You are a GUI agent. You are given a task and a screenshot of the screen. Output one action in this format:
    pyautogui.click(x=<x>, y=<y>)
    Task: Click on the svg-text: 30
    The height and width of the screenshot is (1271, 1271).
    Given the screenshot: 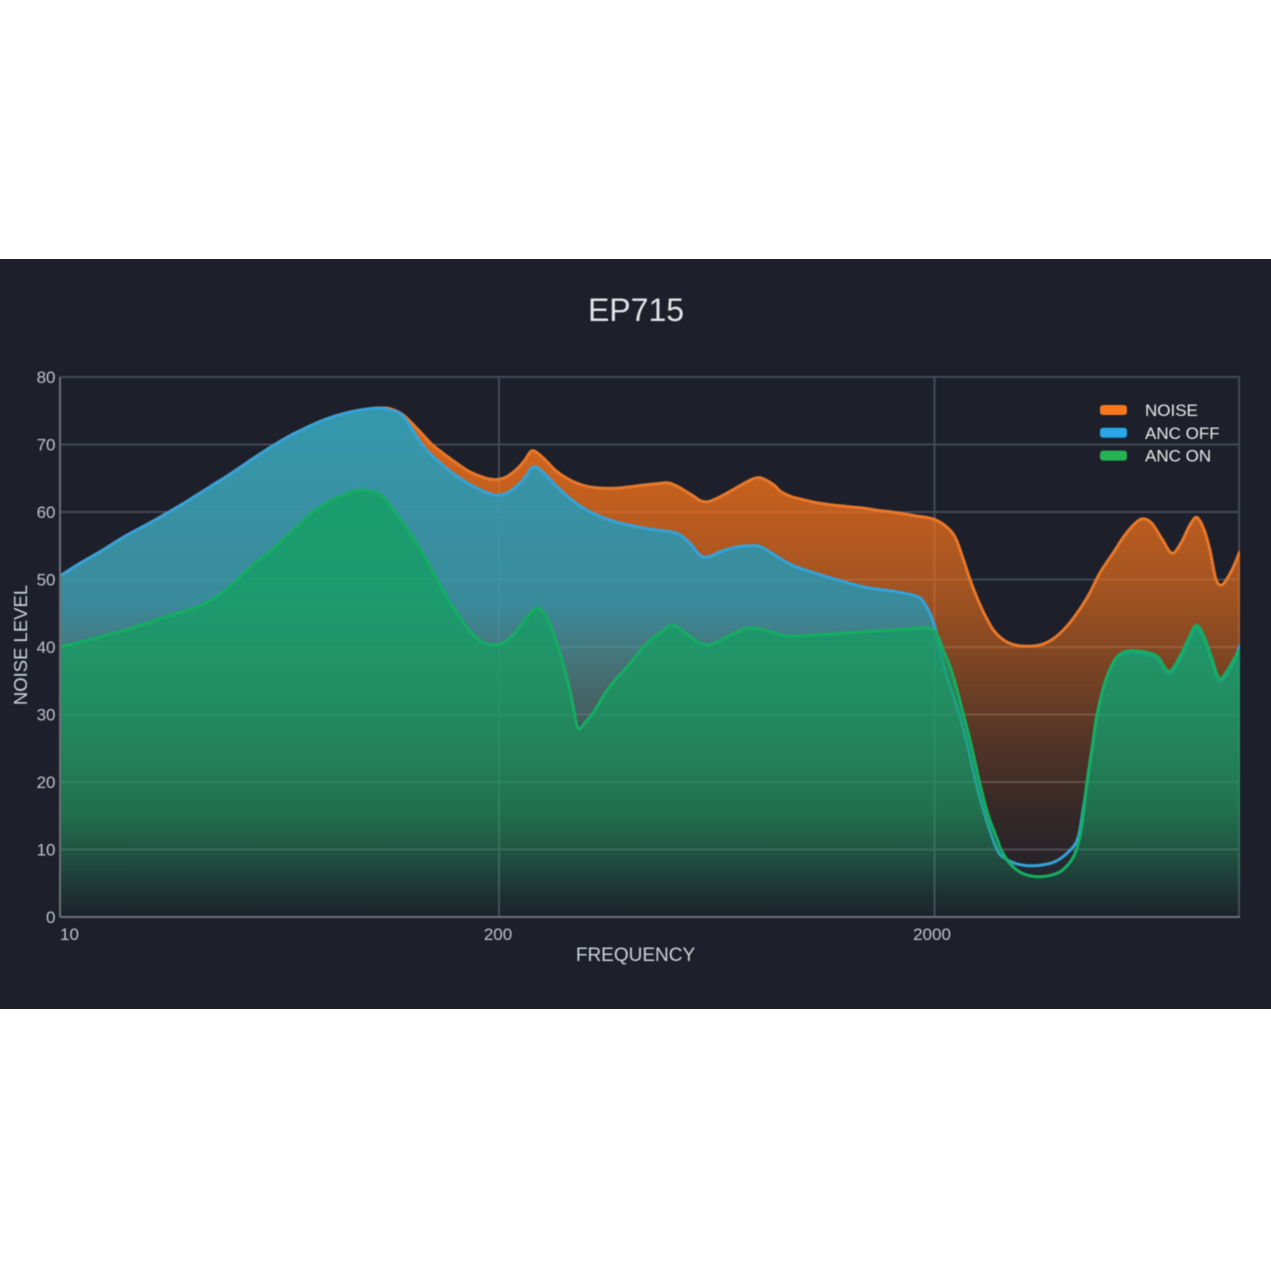 What is the action you would take?
    pyautogui.click(x=46, y=715)
    